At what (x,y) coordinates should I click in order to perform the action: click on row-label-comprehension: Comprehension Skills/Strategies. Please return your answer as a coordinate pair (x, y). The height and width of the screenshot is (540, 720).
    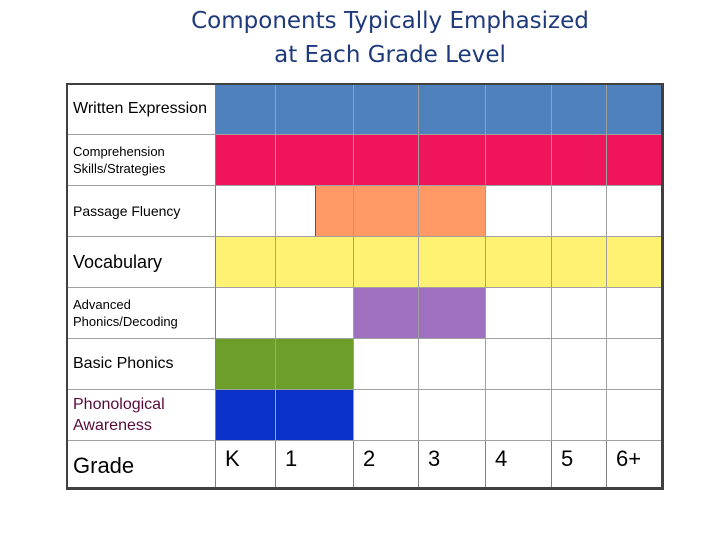
    Looking at the image, I should click on (141, 160).